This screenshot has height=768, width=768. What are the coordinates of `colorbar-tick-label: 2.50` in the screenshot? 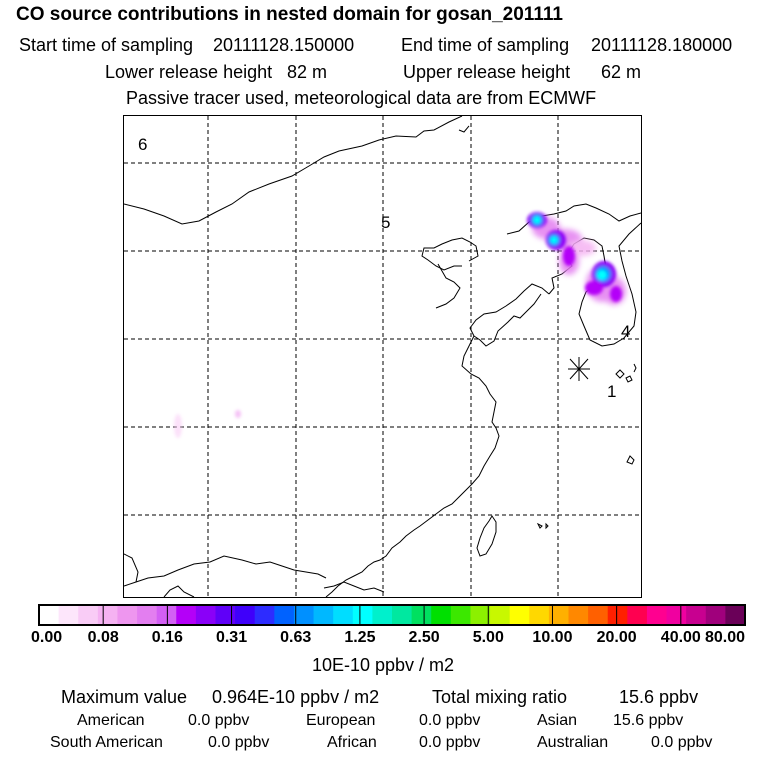 It's located at (424, 637).